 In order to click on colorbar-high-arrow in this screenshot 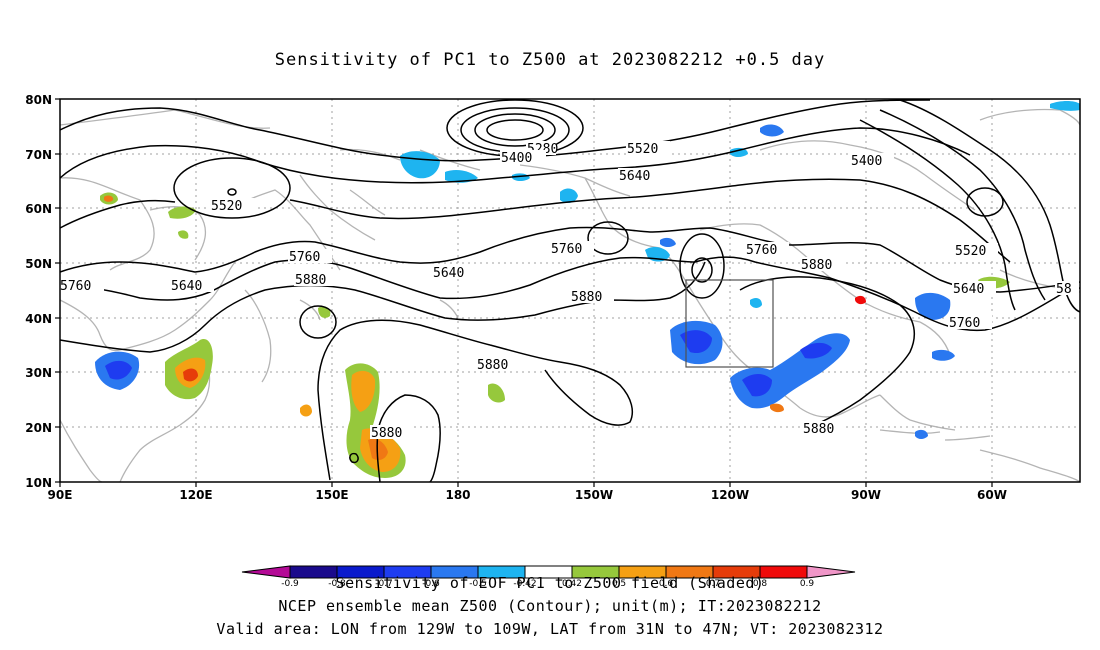, I will do `click(831, 572)`.